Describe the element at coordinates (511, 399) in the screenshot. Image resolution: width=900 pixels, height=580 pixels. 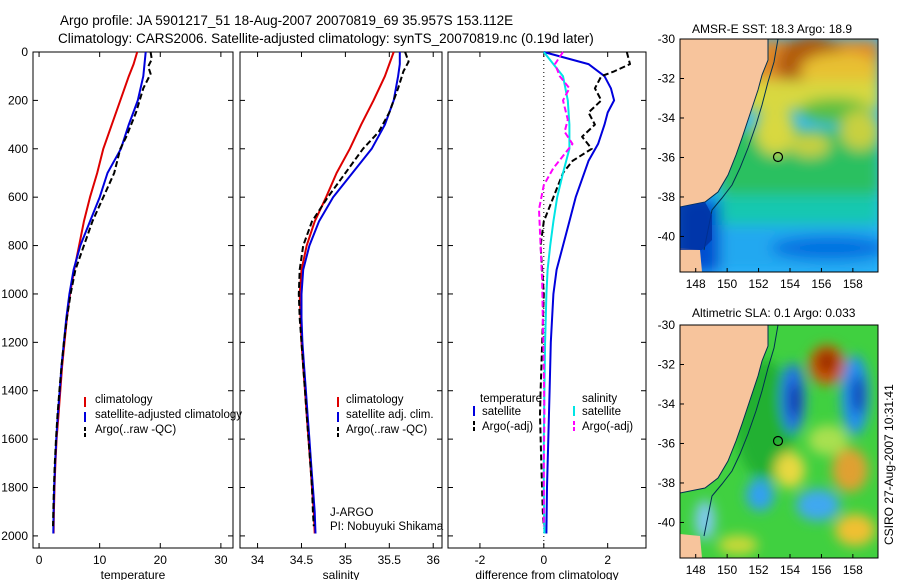
I see `legend-title-temperature: temperature` at that location.